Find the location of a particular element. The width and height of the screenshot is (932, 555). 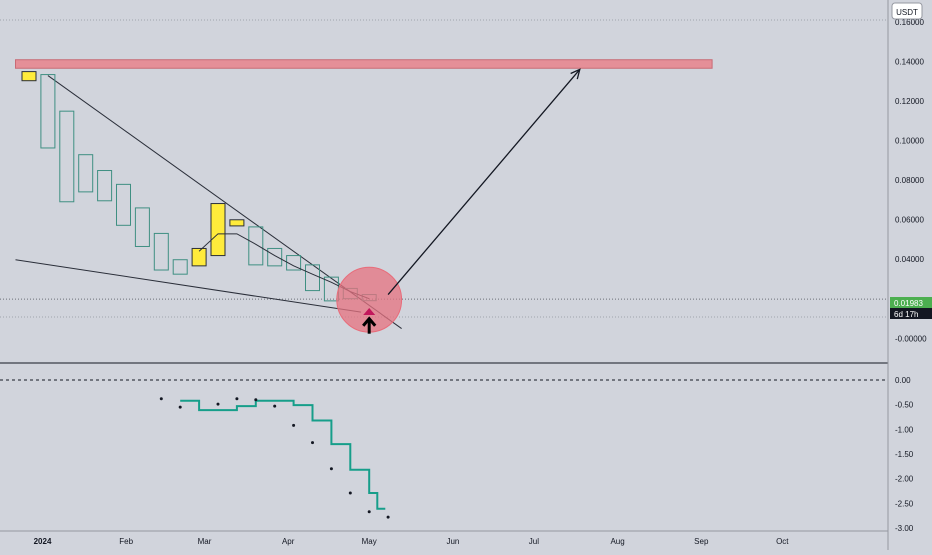

time-axis: 2024 Feb Mar Apr May Jun Jul Aug Sep Oct is located at coordinates (412, 541).